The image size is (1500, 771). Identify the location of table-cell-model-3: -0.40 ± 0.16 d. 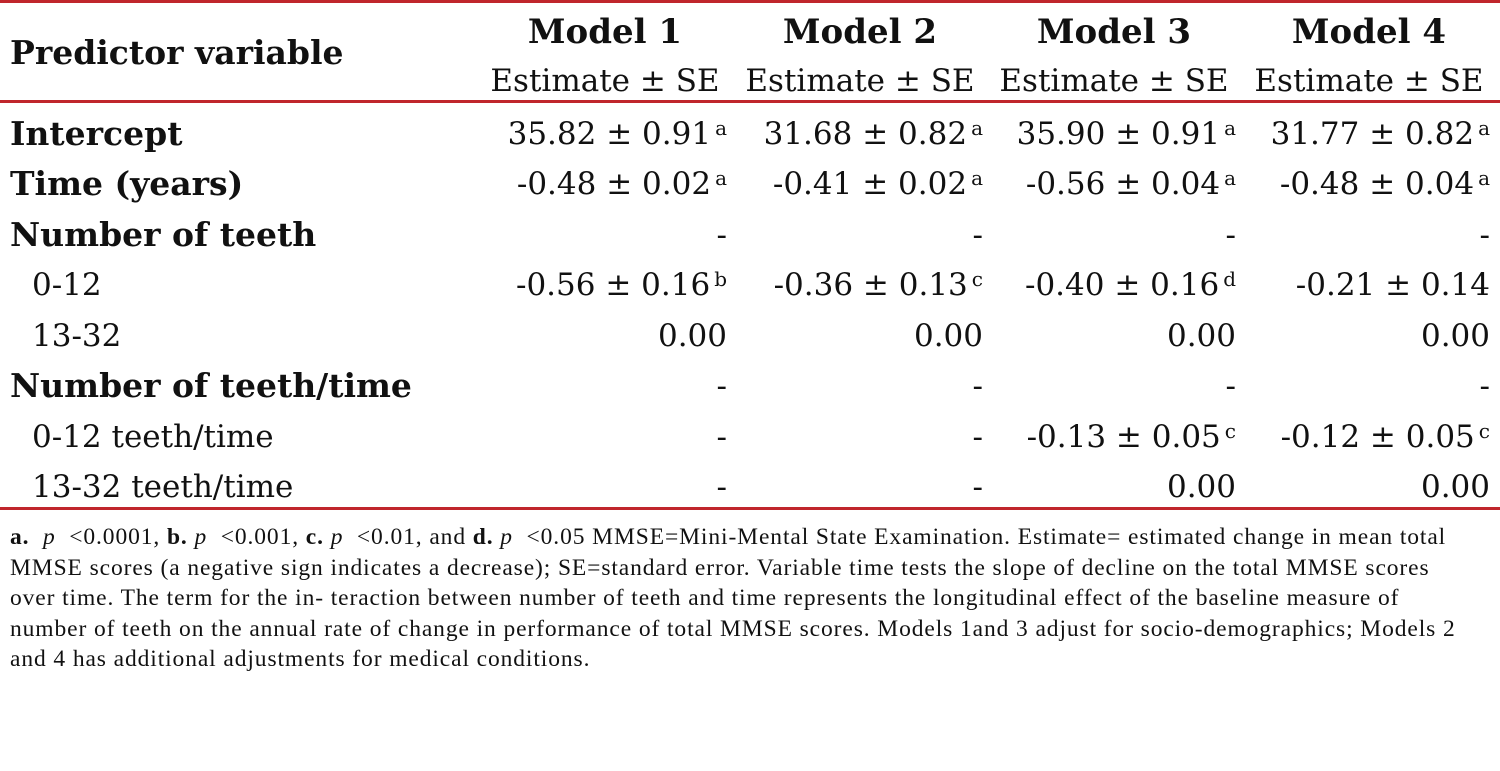
(1130, 285).